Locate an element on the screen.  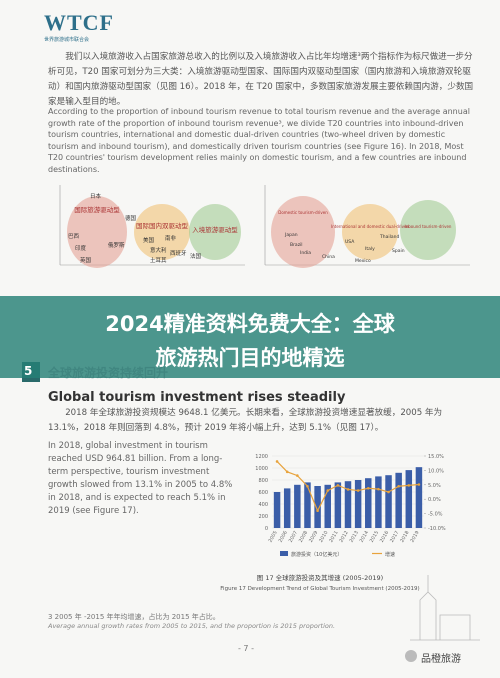
caption-zh: 图 17 全球旅游投资及其增速 (2005-2019) is located at coordinates (320, 577).